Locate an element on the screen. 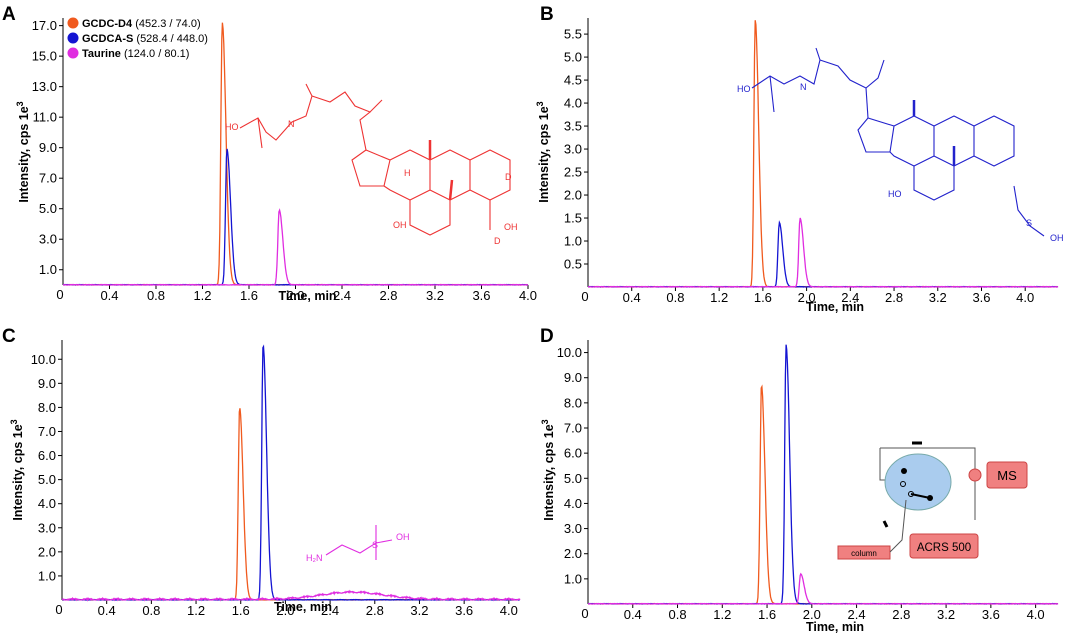 The height and width of the screenshot is (638, 1065). series-trace-gcdca-s is located at coordinates (295, 217).